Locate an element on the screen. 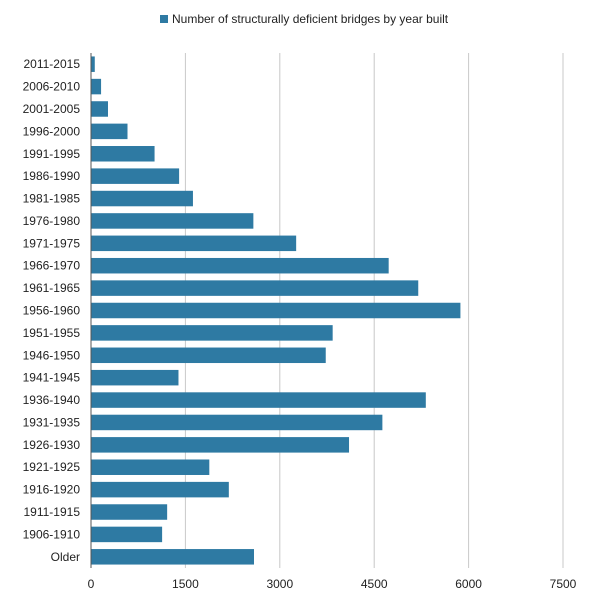 The width and height of the screenshot is (594, 611). y-category-label: 2011-2015 is located at coordinates (52, 64).